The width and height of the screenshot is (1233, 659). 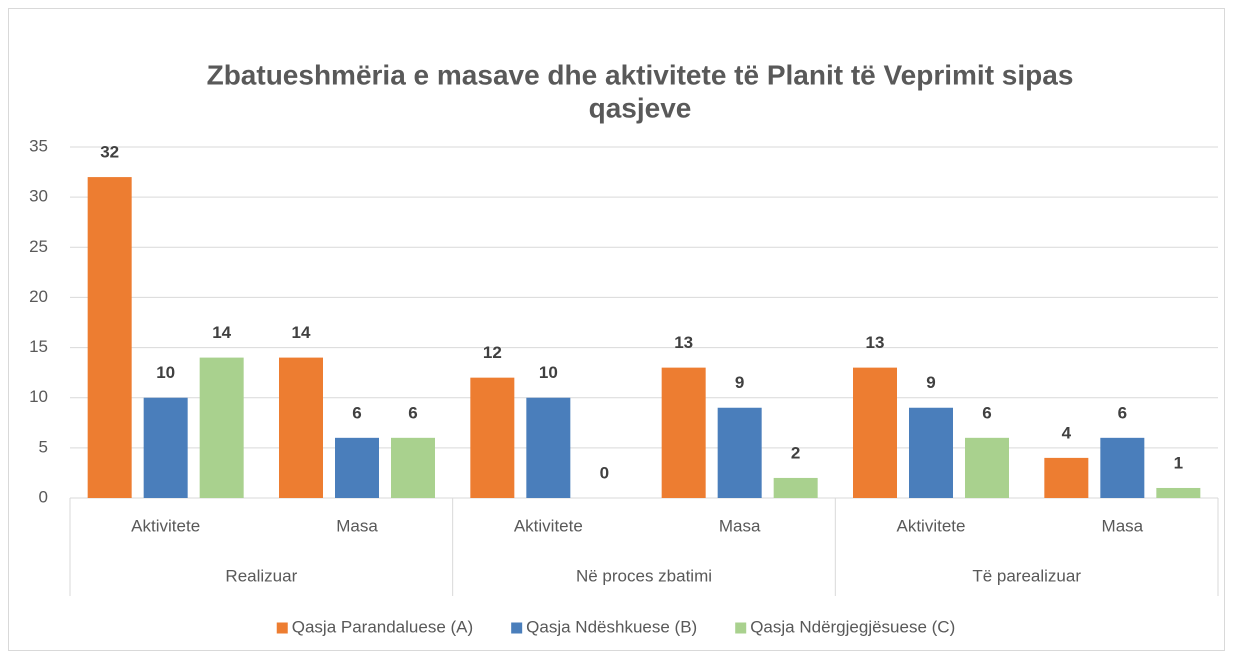 I want to click on y-tick-label: 25, so click(x=38, y=246).